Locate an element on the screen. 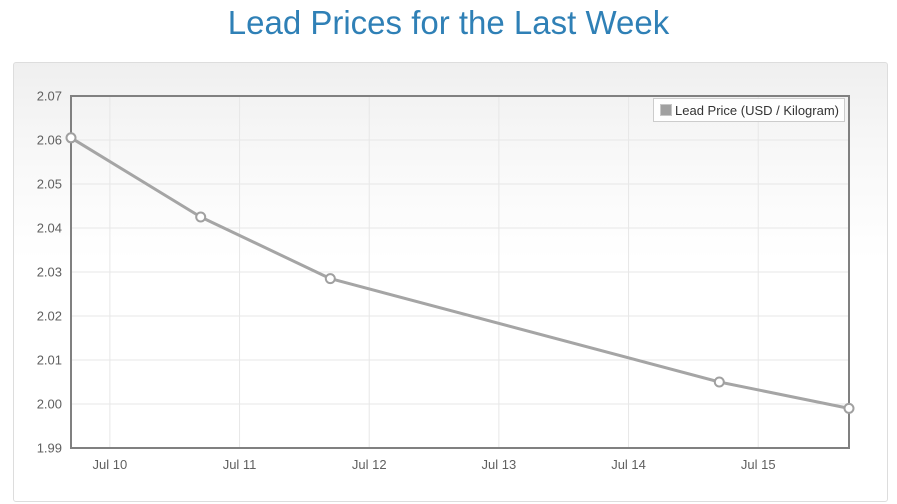 Image resolution: width=897 pixels, height=504 pixels. x-tick-label: Jul 14 is located at coordinates (628, 464).